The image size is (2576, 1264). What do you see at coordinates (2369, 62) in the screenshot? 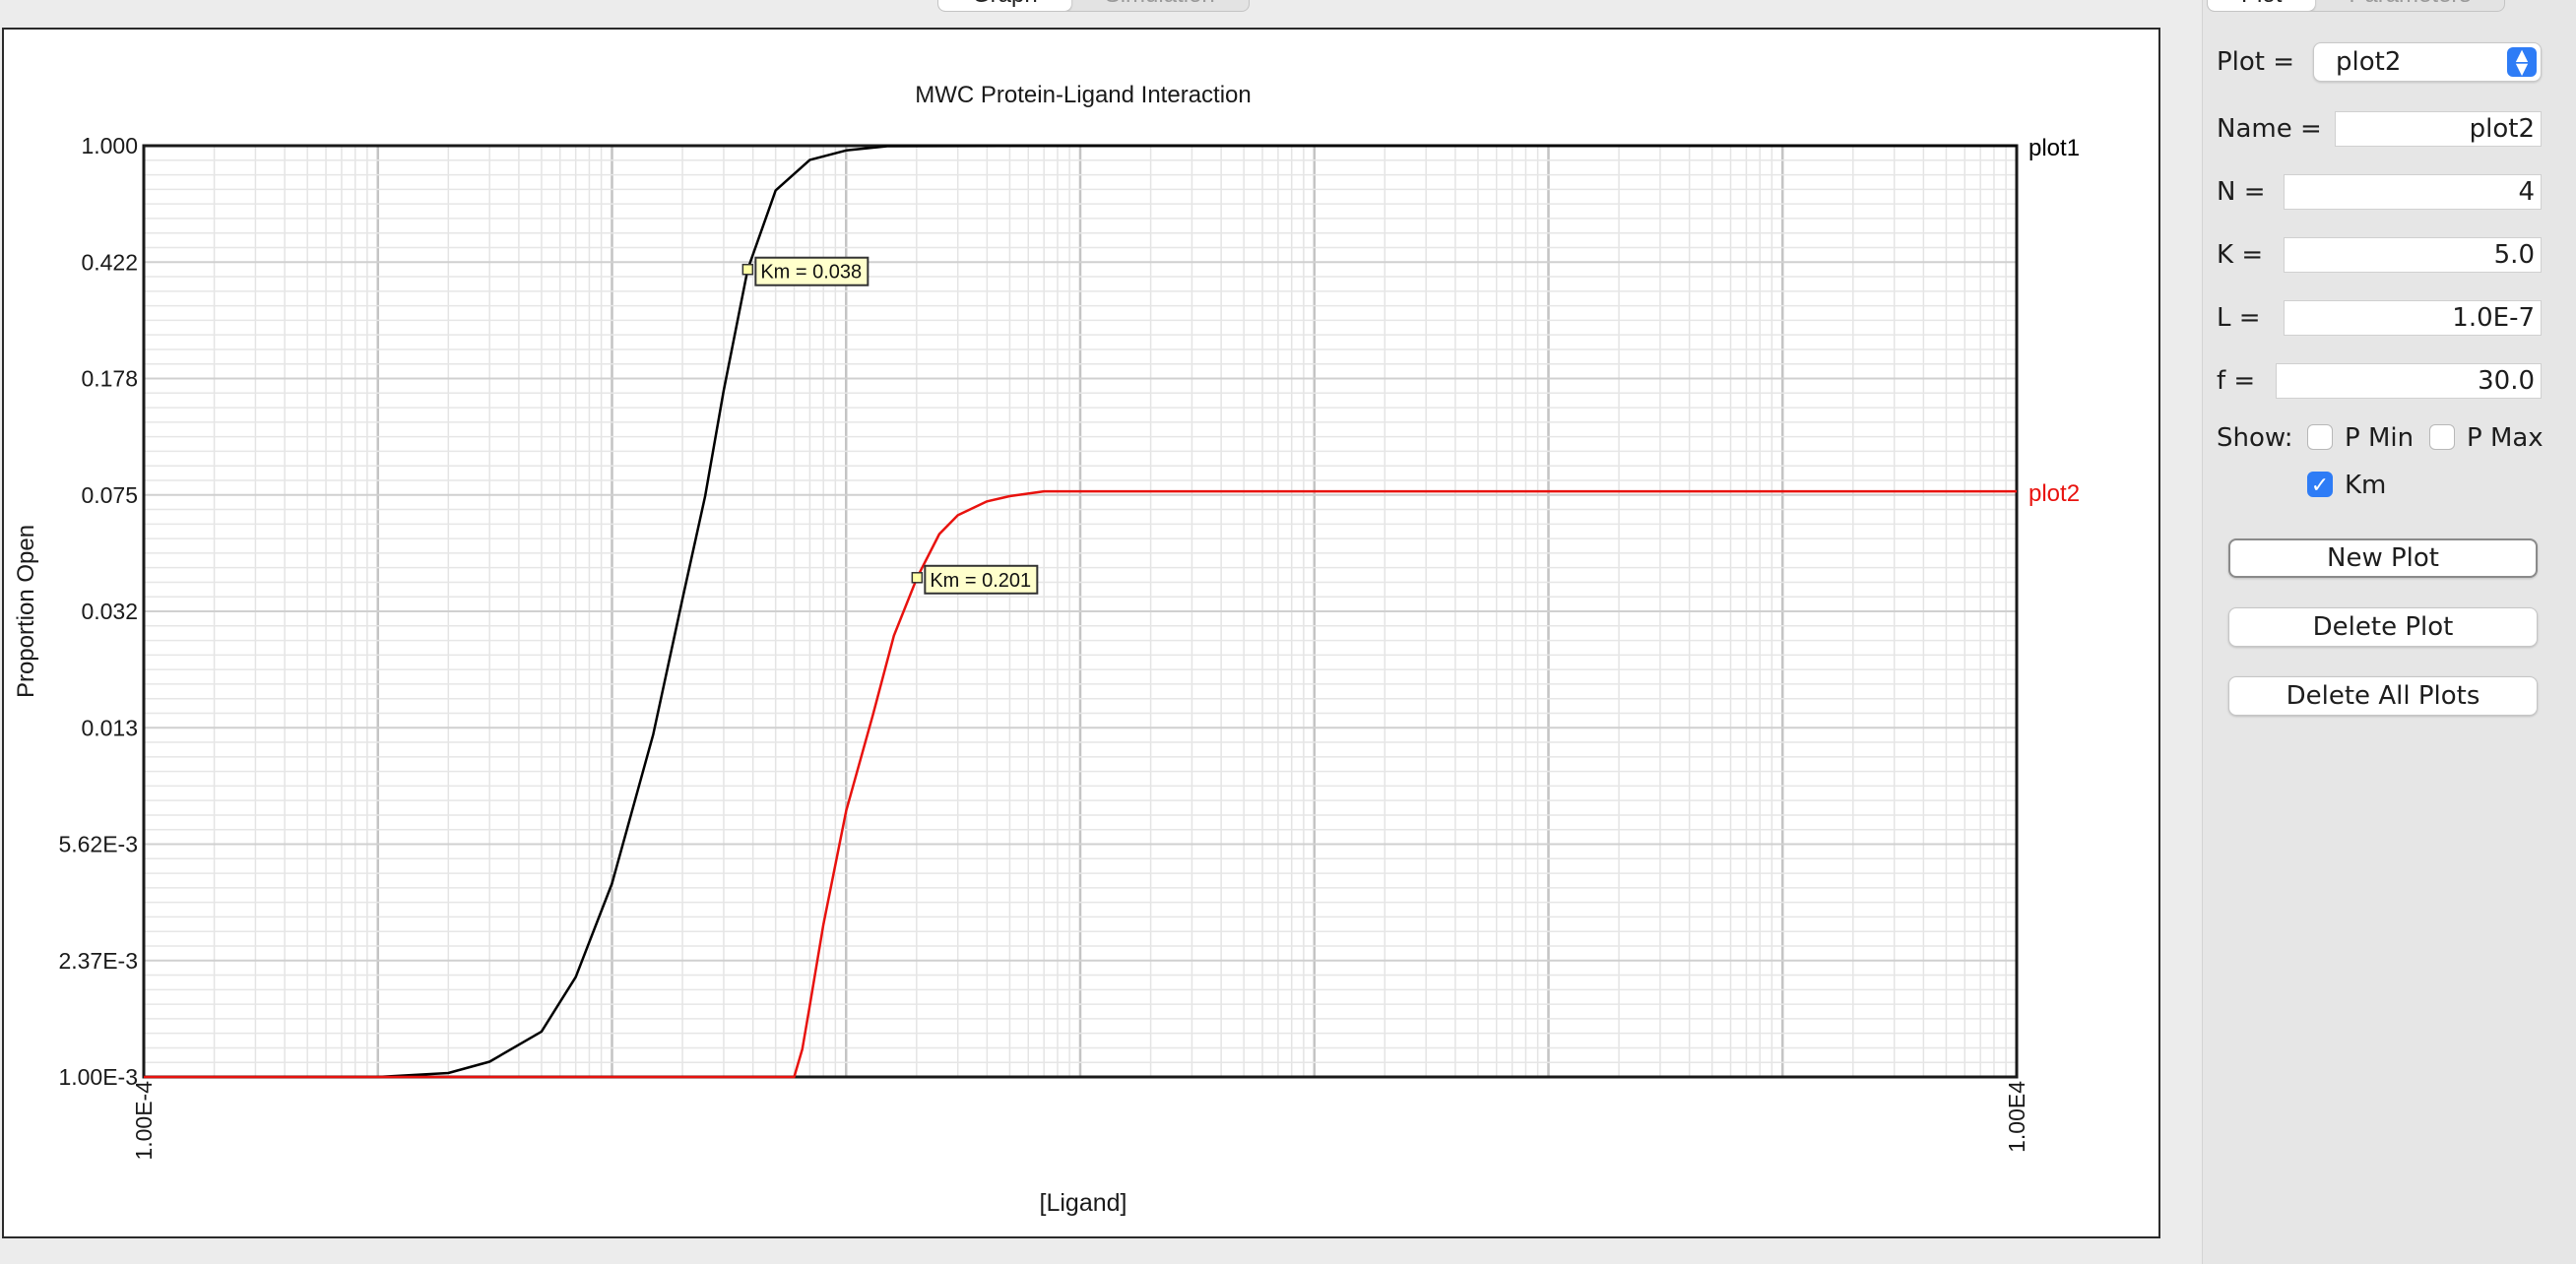
I see `plot-select-value: plot2` at bounding box center [2369, 62].